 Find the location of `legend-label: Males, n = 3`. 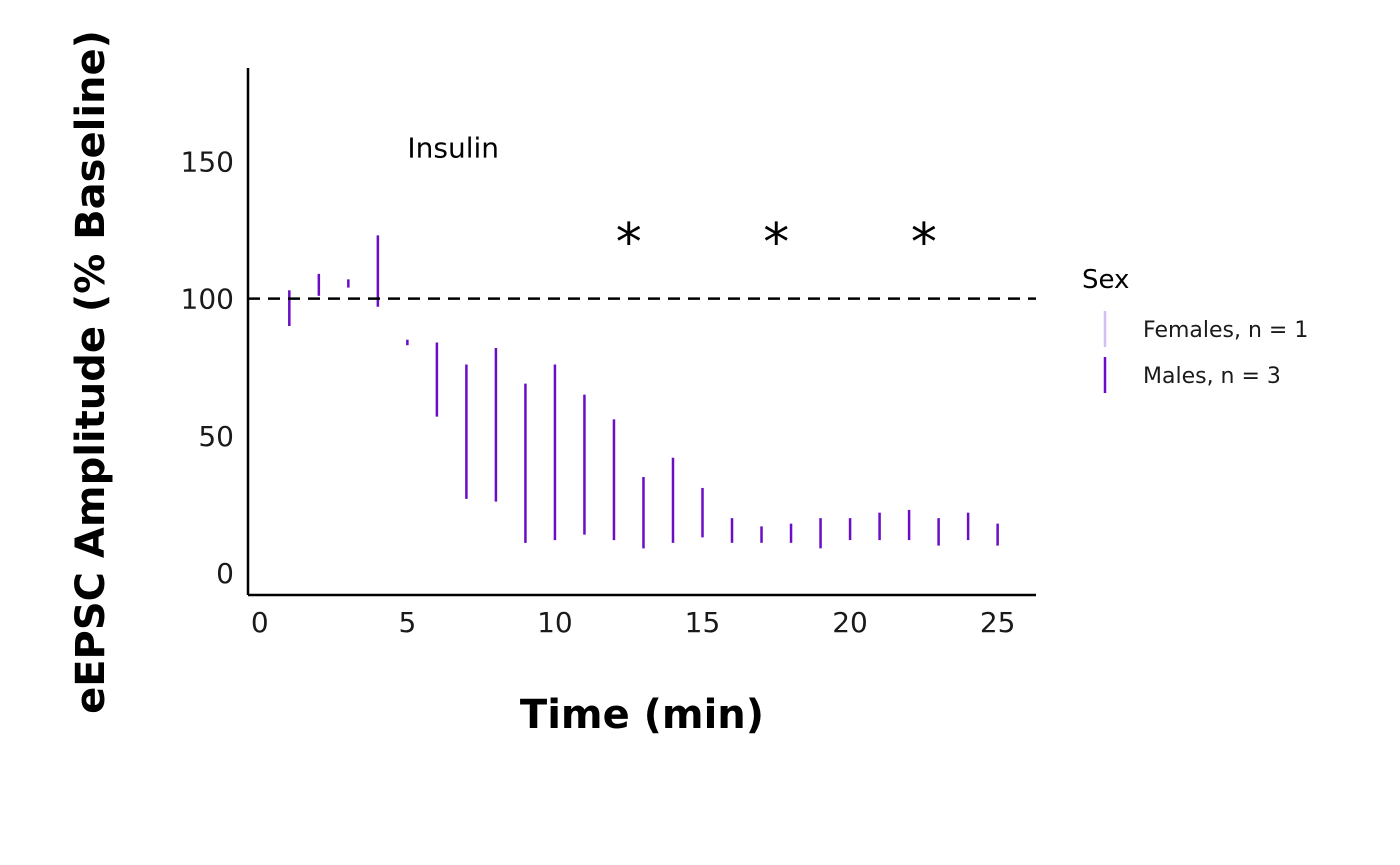

legend-label: Males, n = 3 is located at coordinates (1212, 376).